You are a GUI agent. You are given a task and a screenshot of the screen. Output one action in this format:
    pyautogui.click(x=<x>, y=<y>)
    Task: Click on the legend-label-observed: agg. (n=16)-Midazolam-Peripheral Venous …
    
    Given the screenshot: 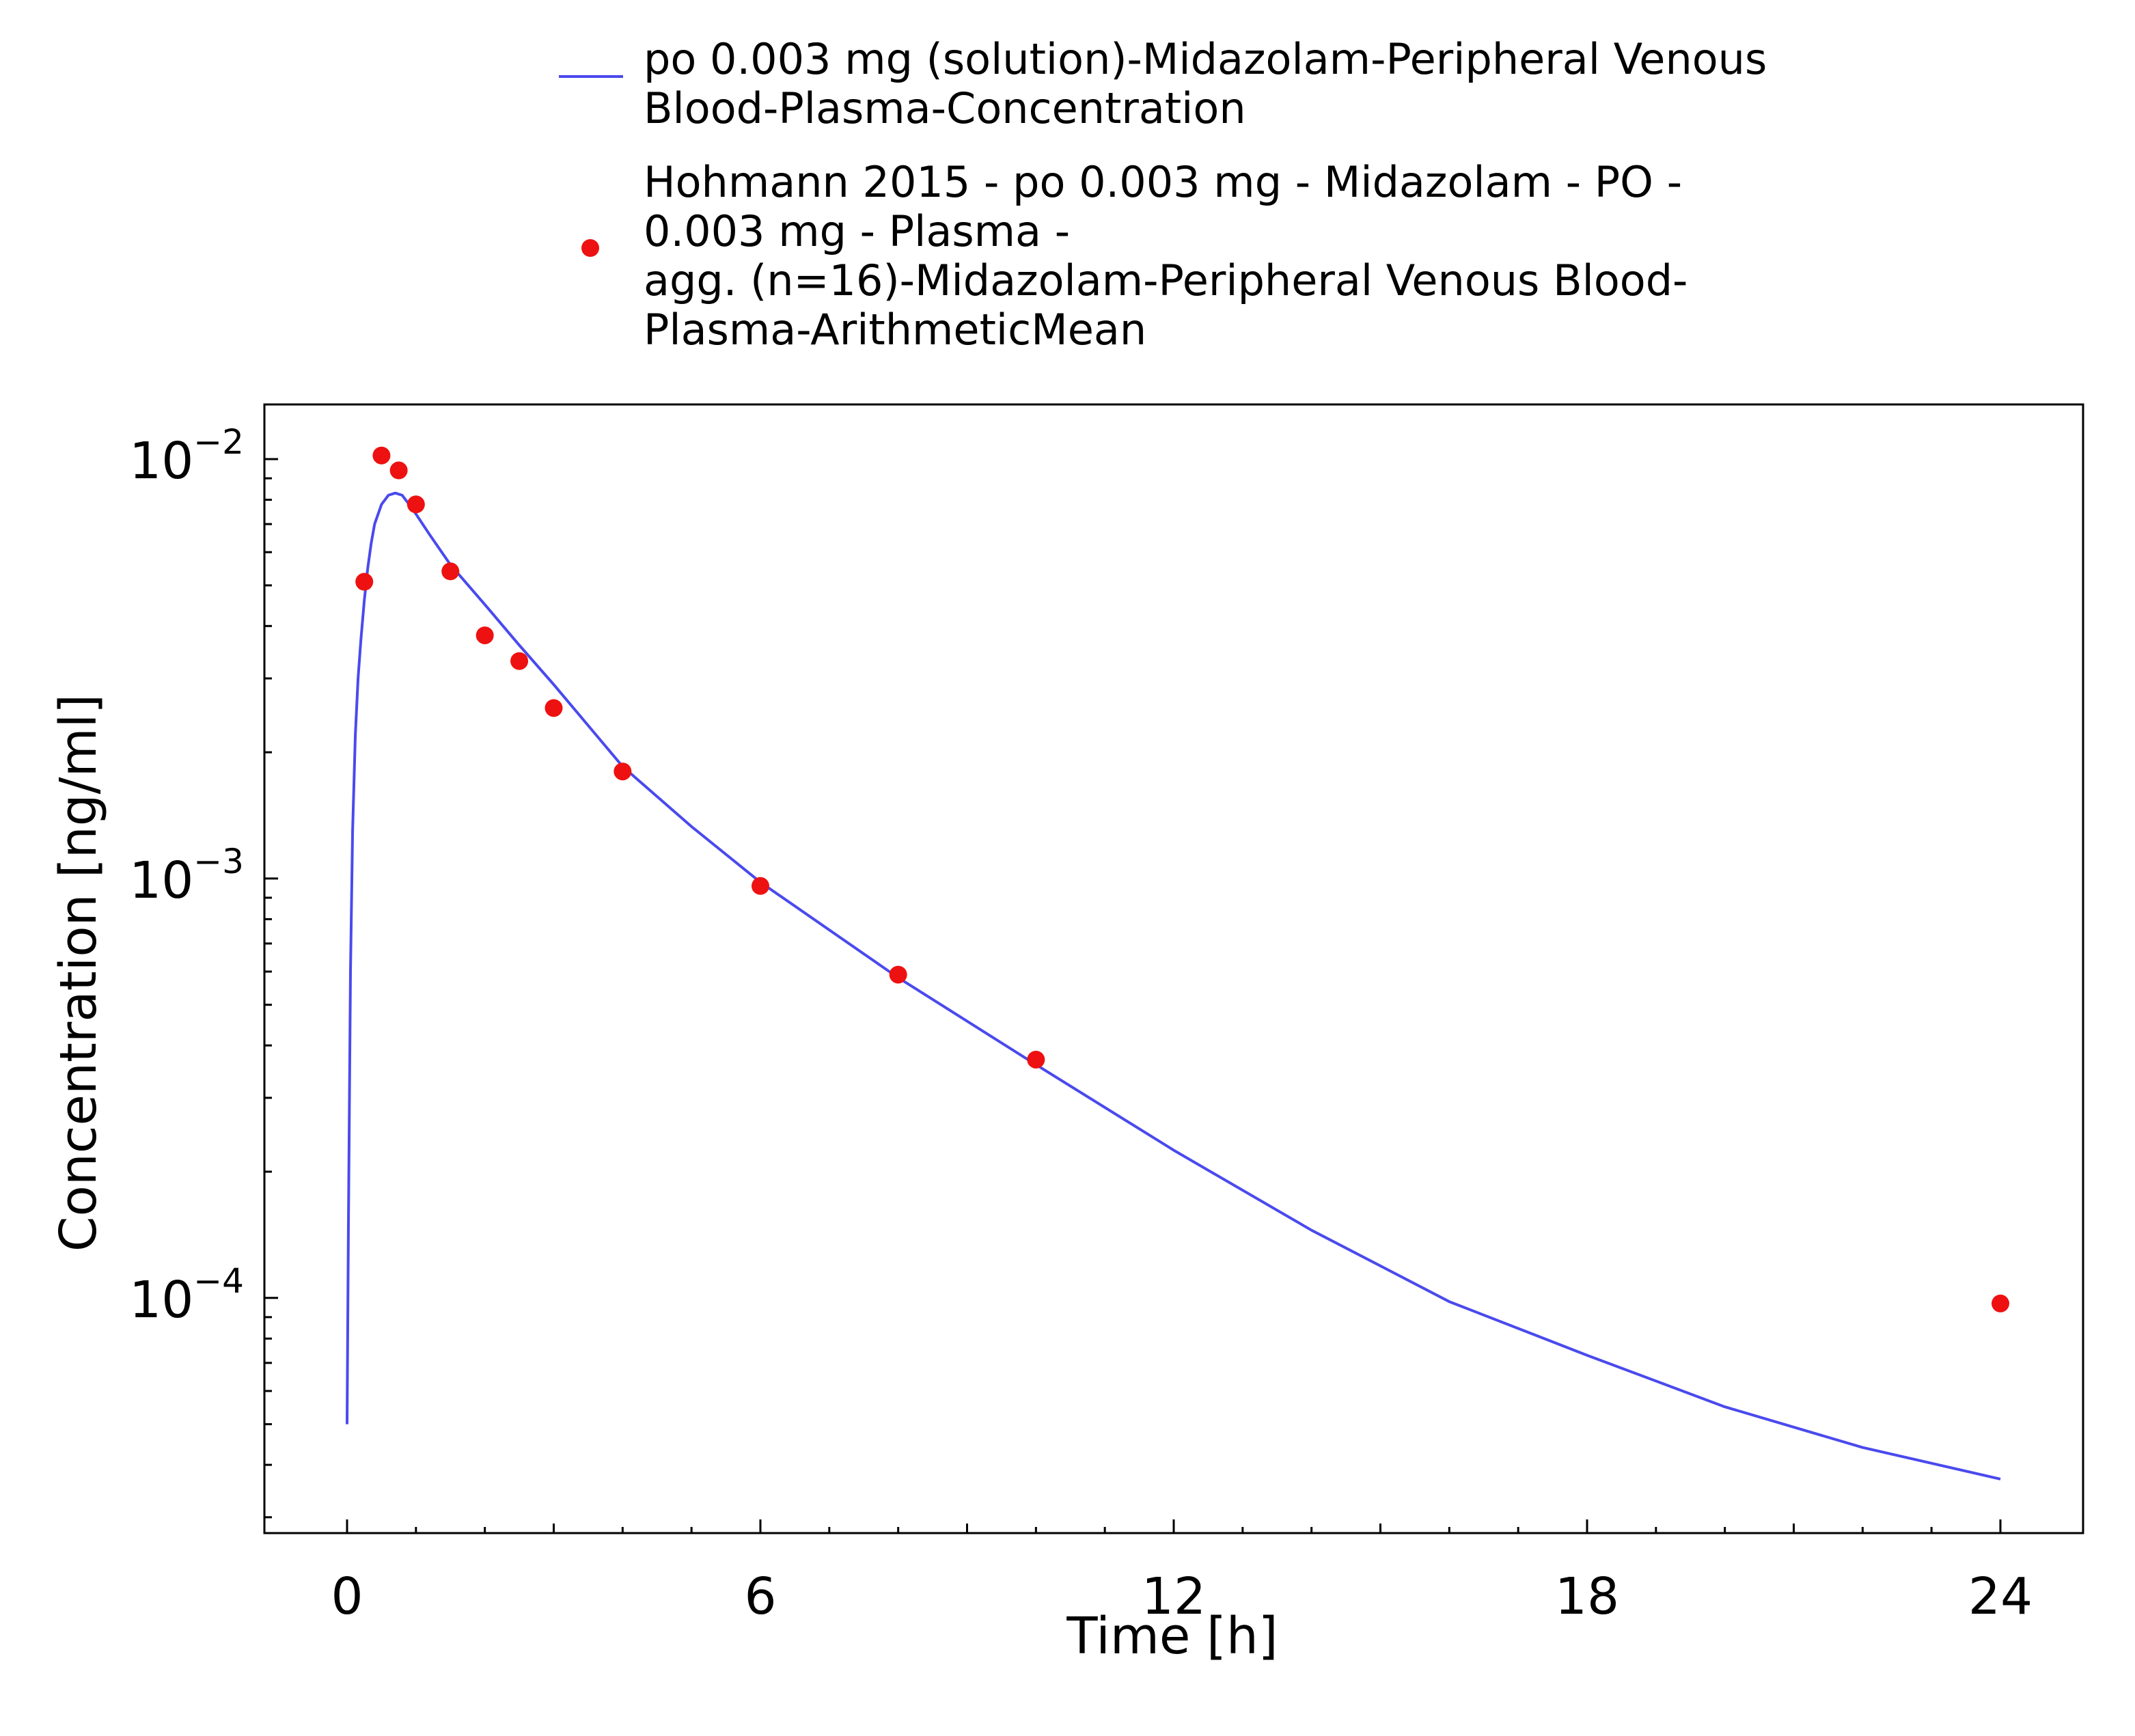 What is the action you would take?
    pyautogui.click(x=1166, y=280)
    